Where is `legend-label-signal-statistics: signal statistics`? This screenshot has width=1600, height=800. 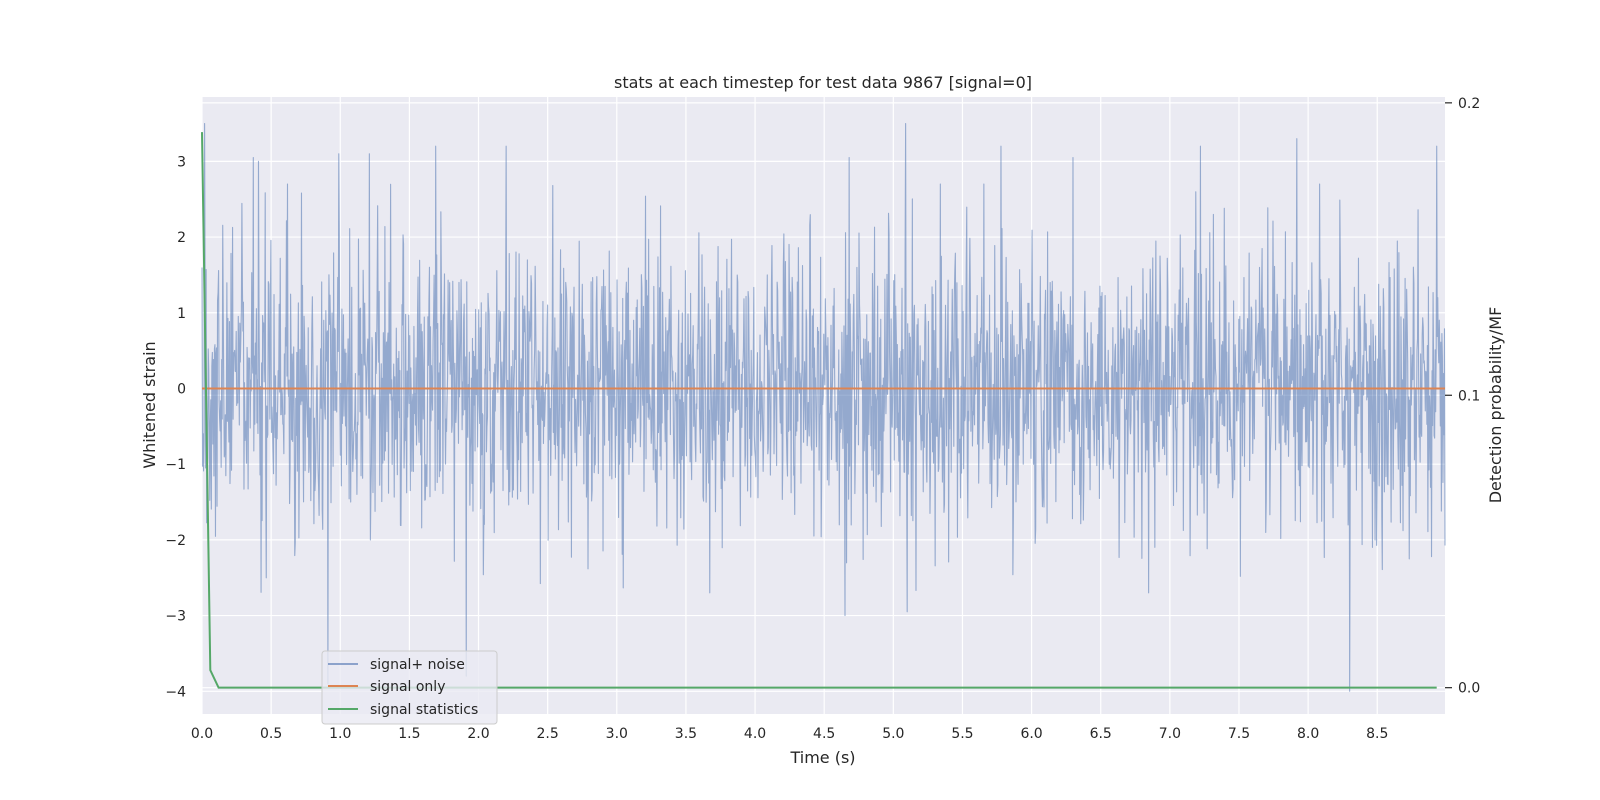
legend-label-signal-statistics: signal statistics is located at coordinates (424, 710).